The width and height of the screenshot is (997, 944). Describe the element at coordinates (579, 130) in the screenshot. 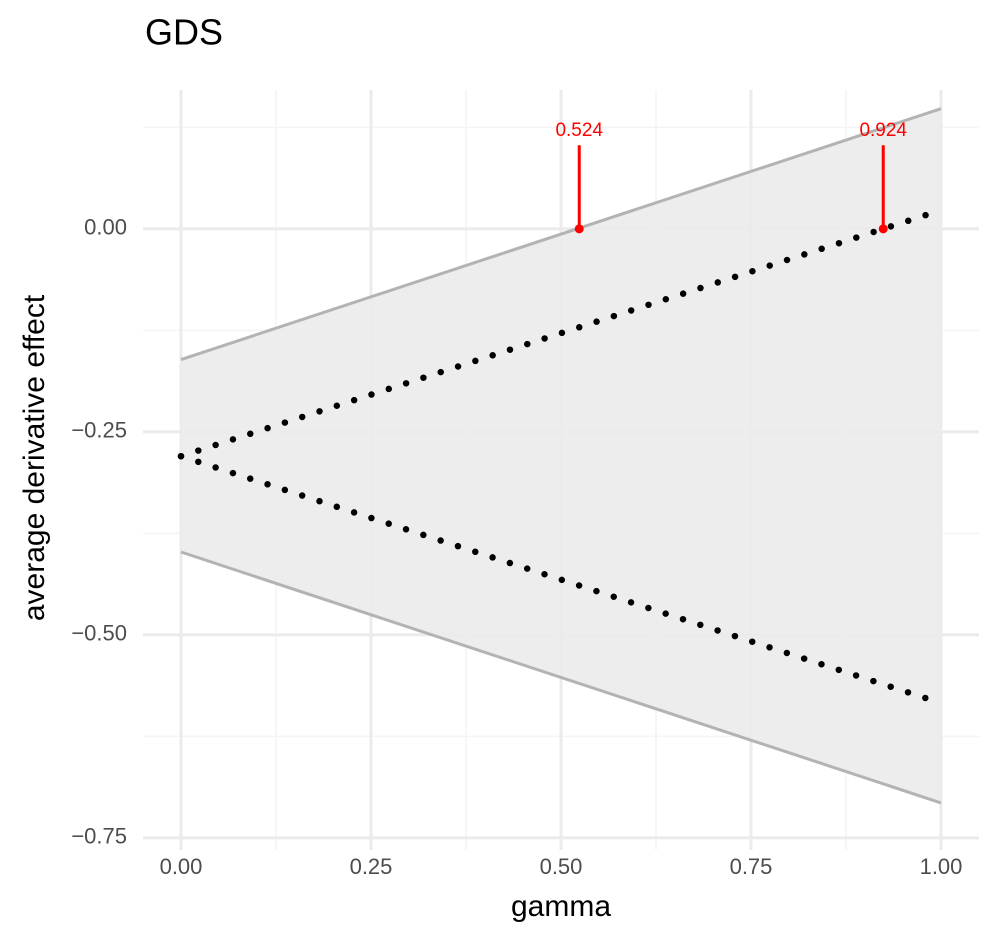

I see `annotation-label: 0.524` at that location.